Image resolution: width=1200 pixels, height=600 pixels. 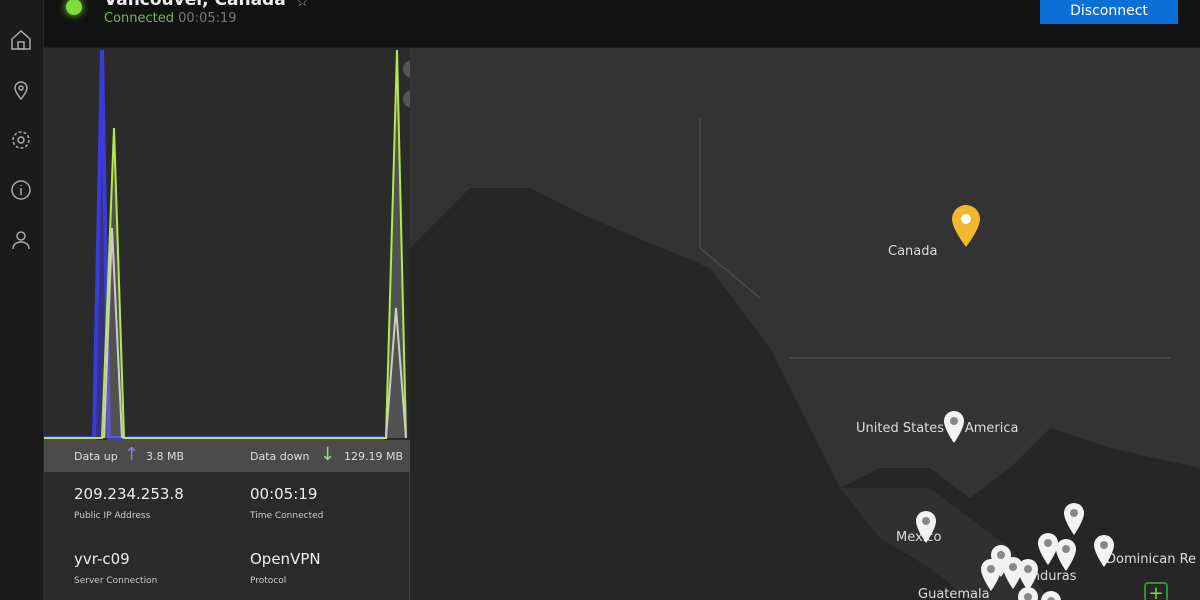 What do you see at coordinates (74, 7) in the screenshot?
I see `connection-status-dot` at bounding box center [74, 7].